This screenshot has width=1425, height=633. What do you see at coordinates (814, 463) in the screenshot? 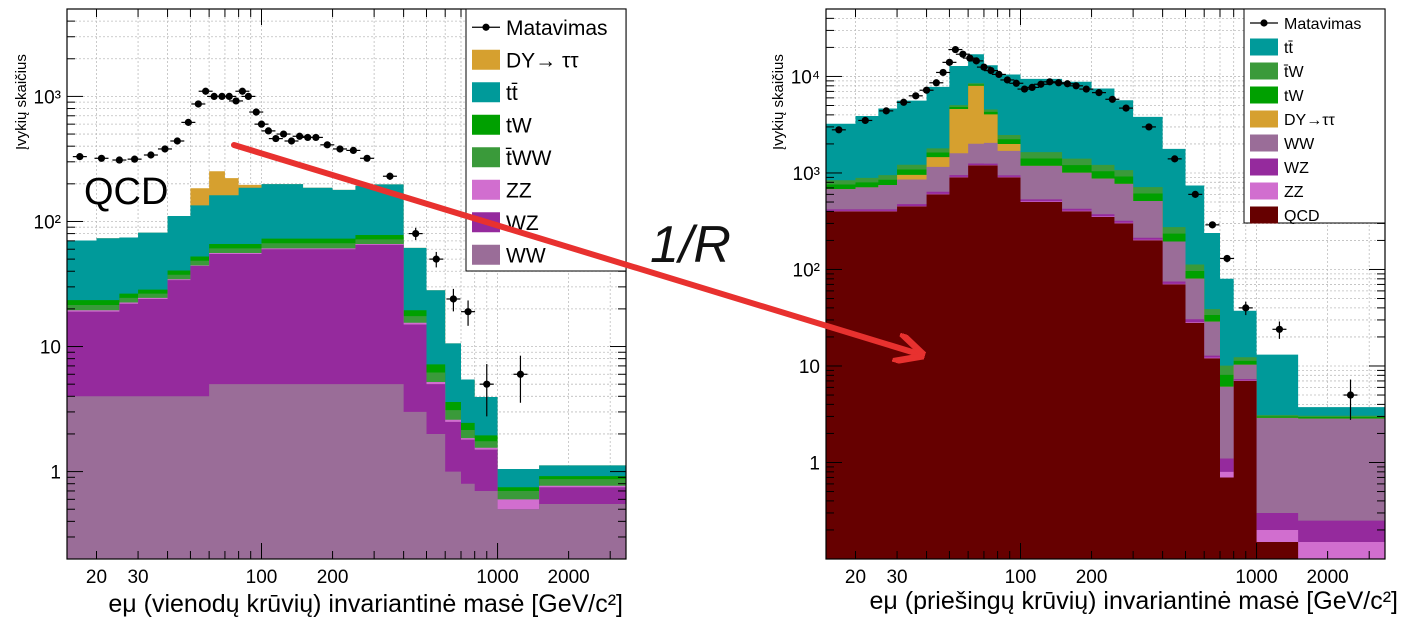
I see `y-tick-label: 1` at bounding box center [814, 463].